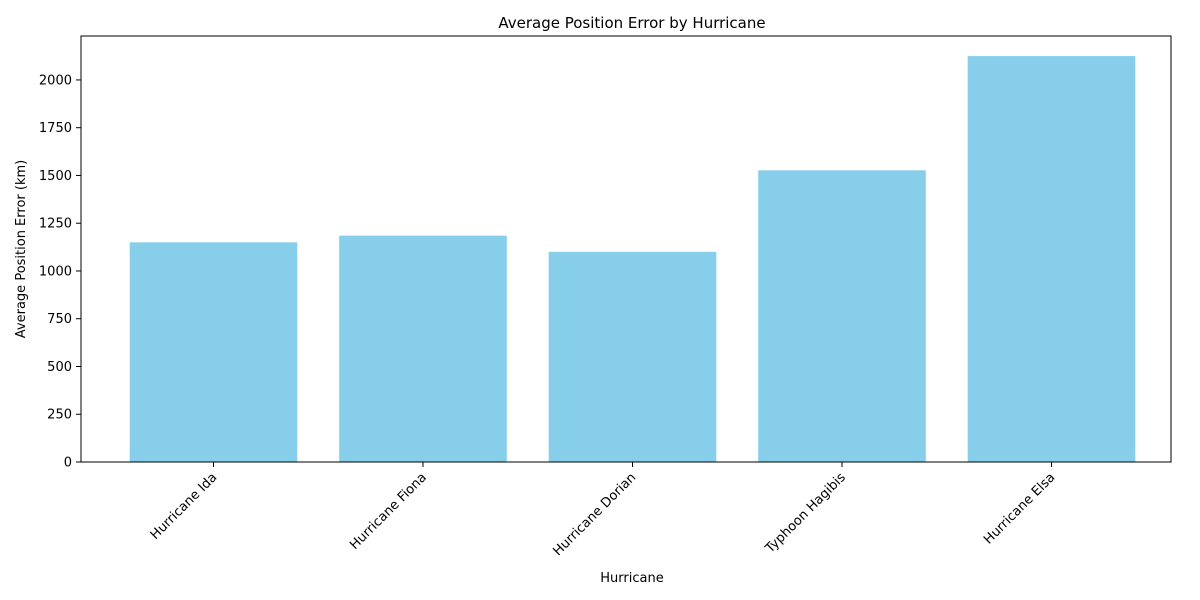 This screenshot has height=600, width=1200. Describe the element at coordinates (55, 80) in the screenshot. I see `y-tick-label-8: 2000` at that location.